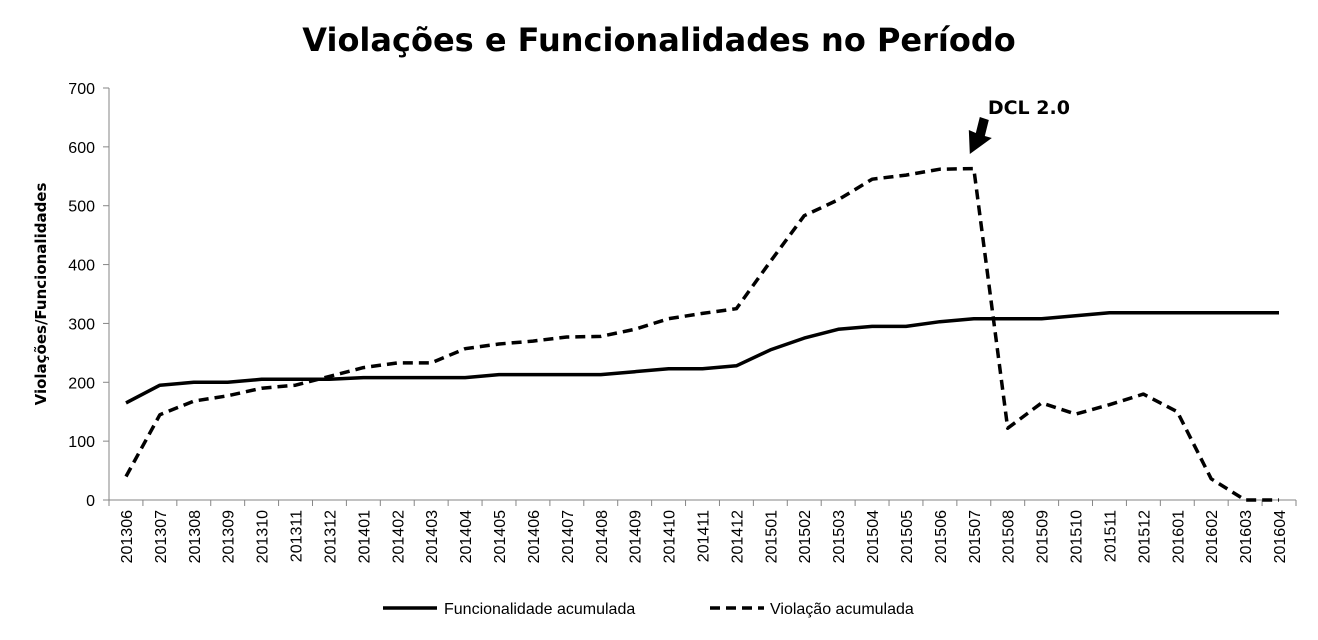 The height and width of the screenshot is (640, 1318). I want to click on x-tick-label: 201511, so click(1110, 536).